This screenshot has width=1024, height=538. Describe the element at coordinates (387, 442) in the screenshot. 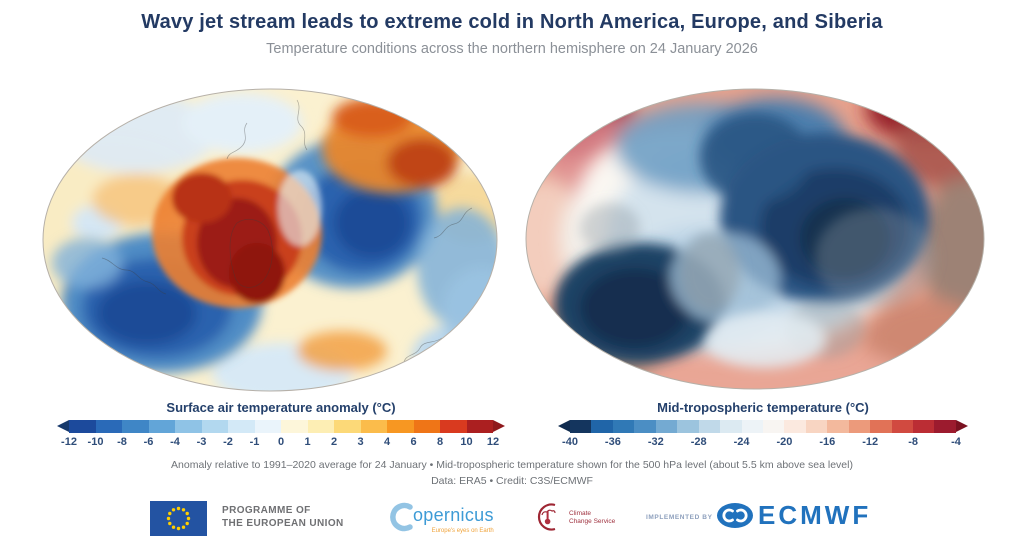

I see `colorbar-tick: 4` at that location.